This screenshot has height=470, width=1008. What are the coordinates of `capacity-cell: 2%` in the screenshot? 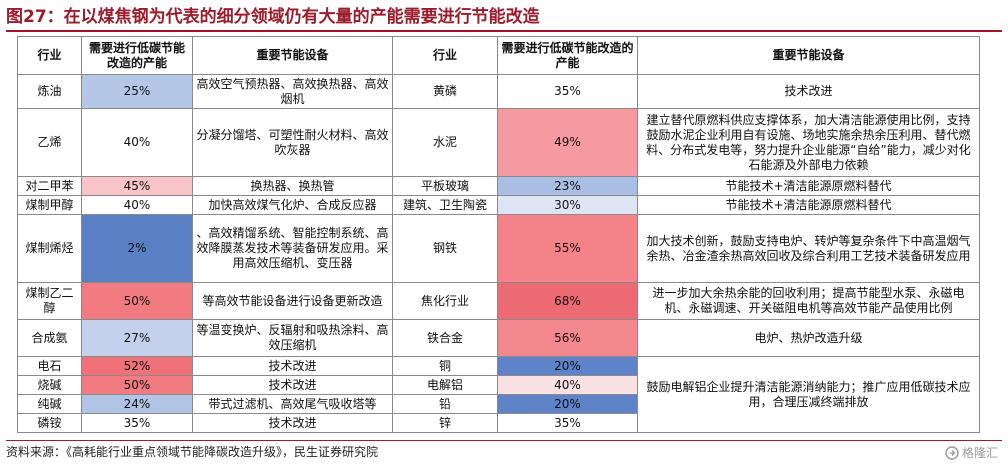 It's located at (137, 248).